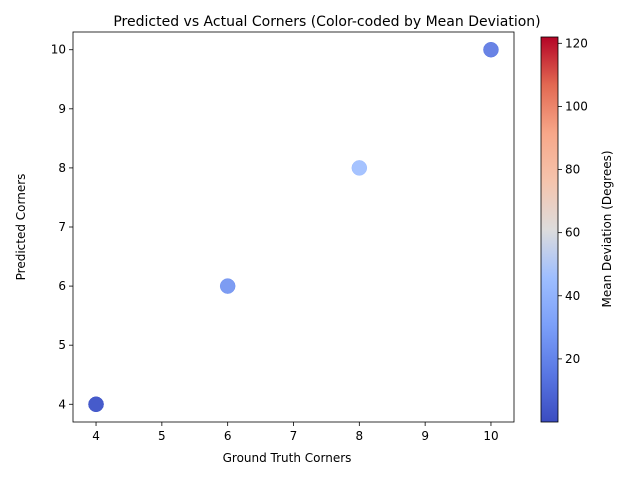 The width and height of the screenshot is (640, 480). I want to click on colorbar-tick-label: 60, so click(572, 233).